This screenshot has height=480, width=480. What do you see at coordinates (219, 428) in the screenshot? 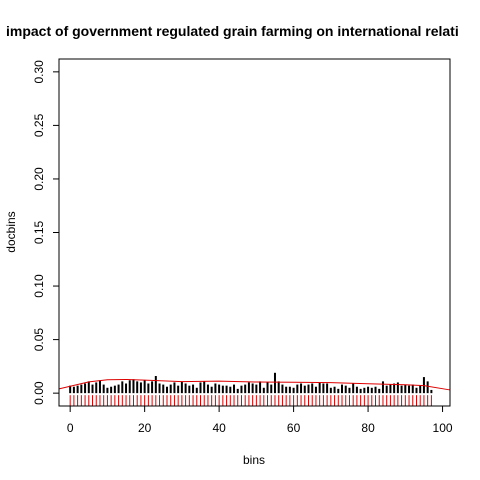
I see `x-tick-label: 40` at bounding box center [219, 428].